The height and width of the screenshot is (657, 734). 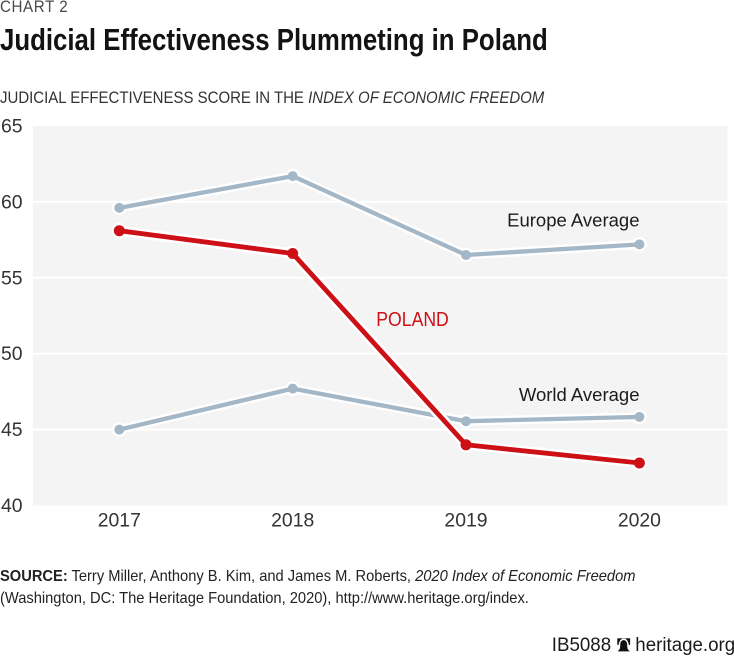 I want to click on svg-text: 2017, so click(x=119, y=521).